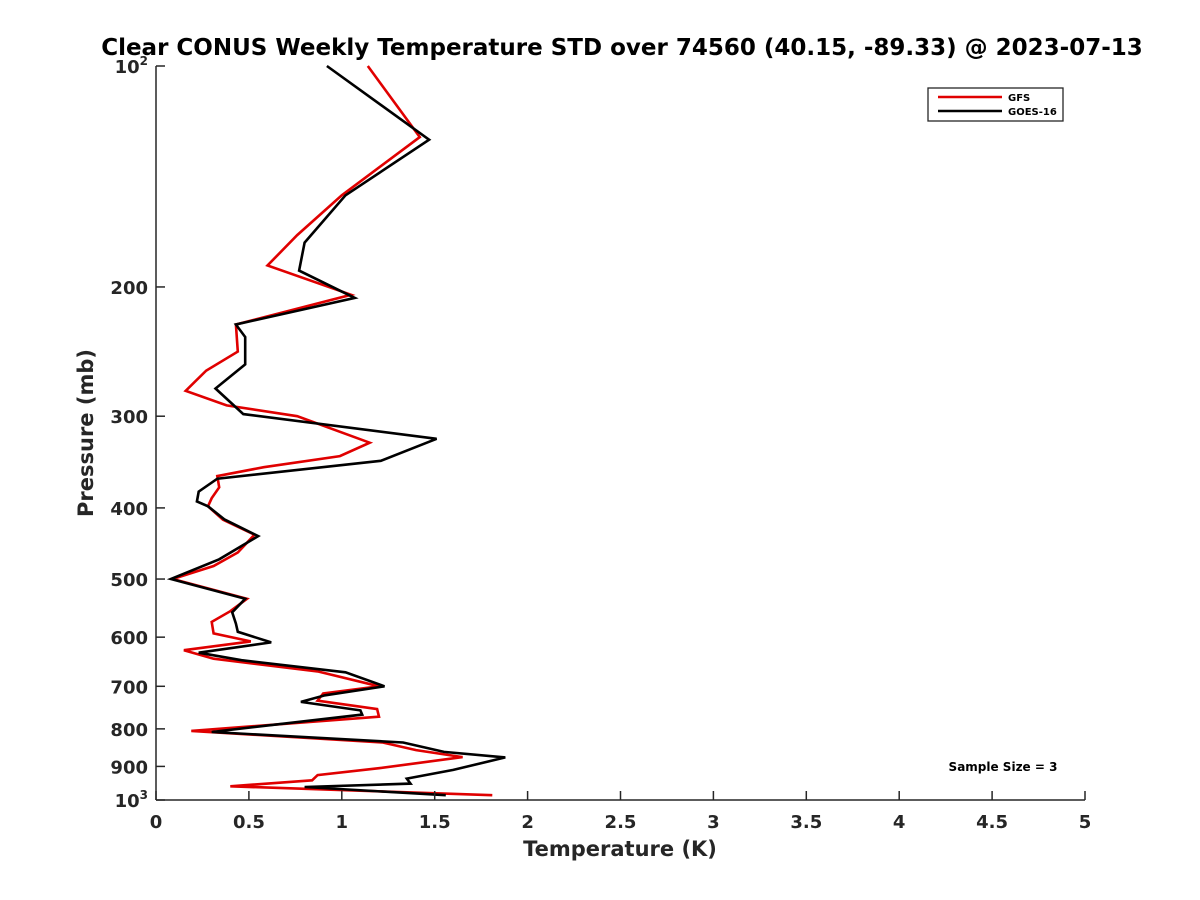  Describe the element at coordinates (156, 822) in the screenshot. I see `x-tick-label: 0` at that location.